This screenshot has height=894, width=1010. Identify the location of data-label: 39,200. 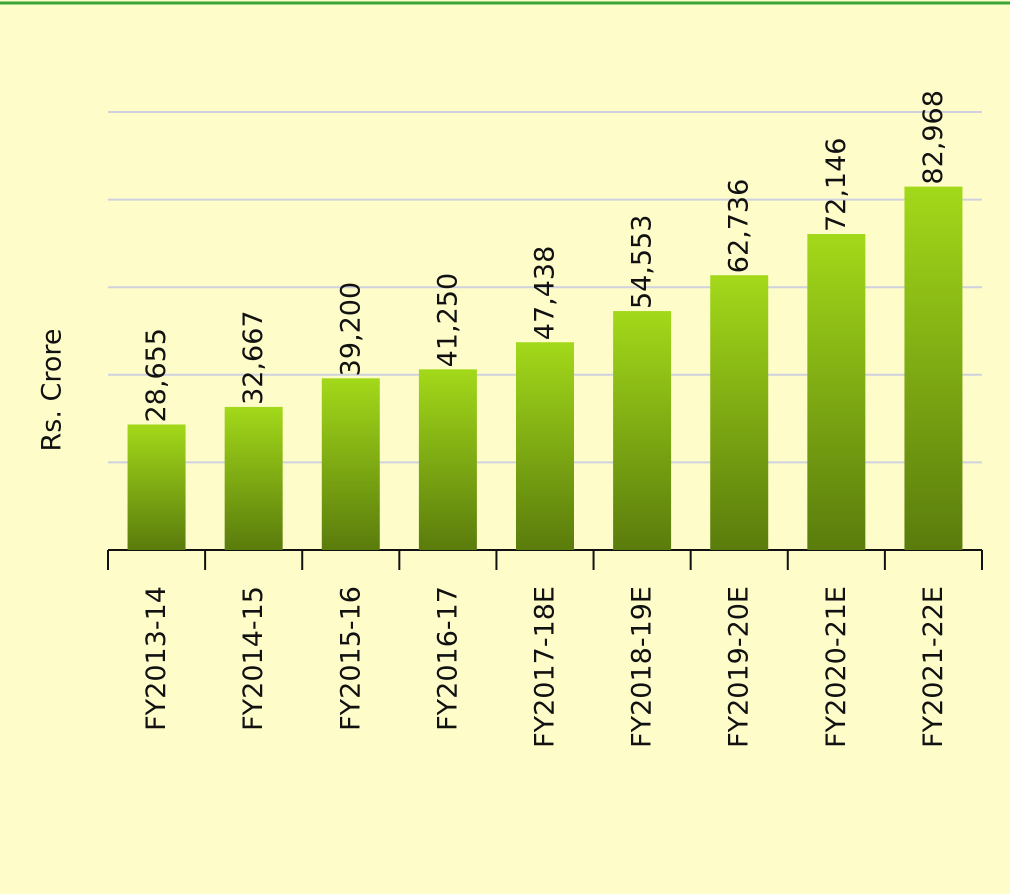
(350, 329).